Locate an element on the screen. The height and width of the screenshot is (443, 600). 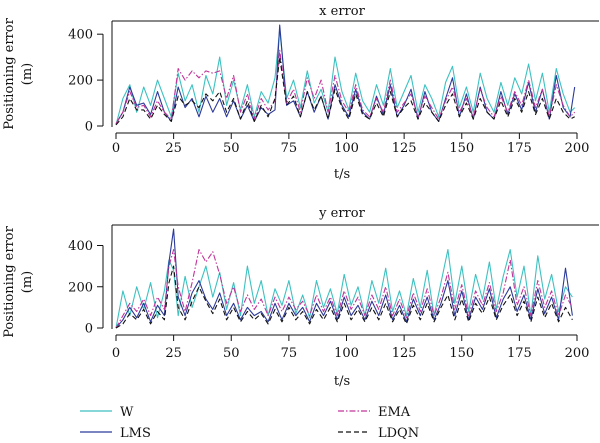
legend-item-ldqn: LDQN is located at coordinates (378, 433).